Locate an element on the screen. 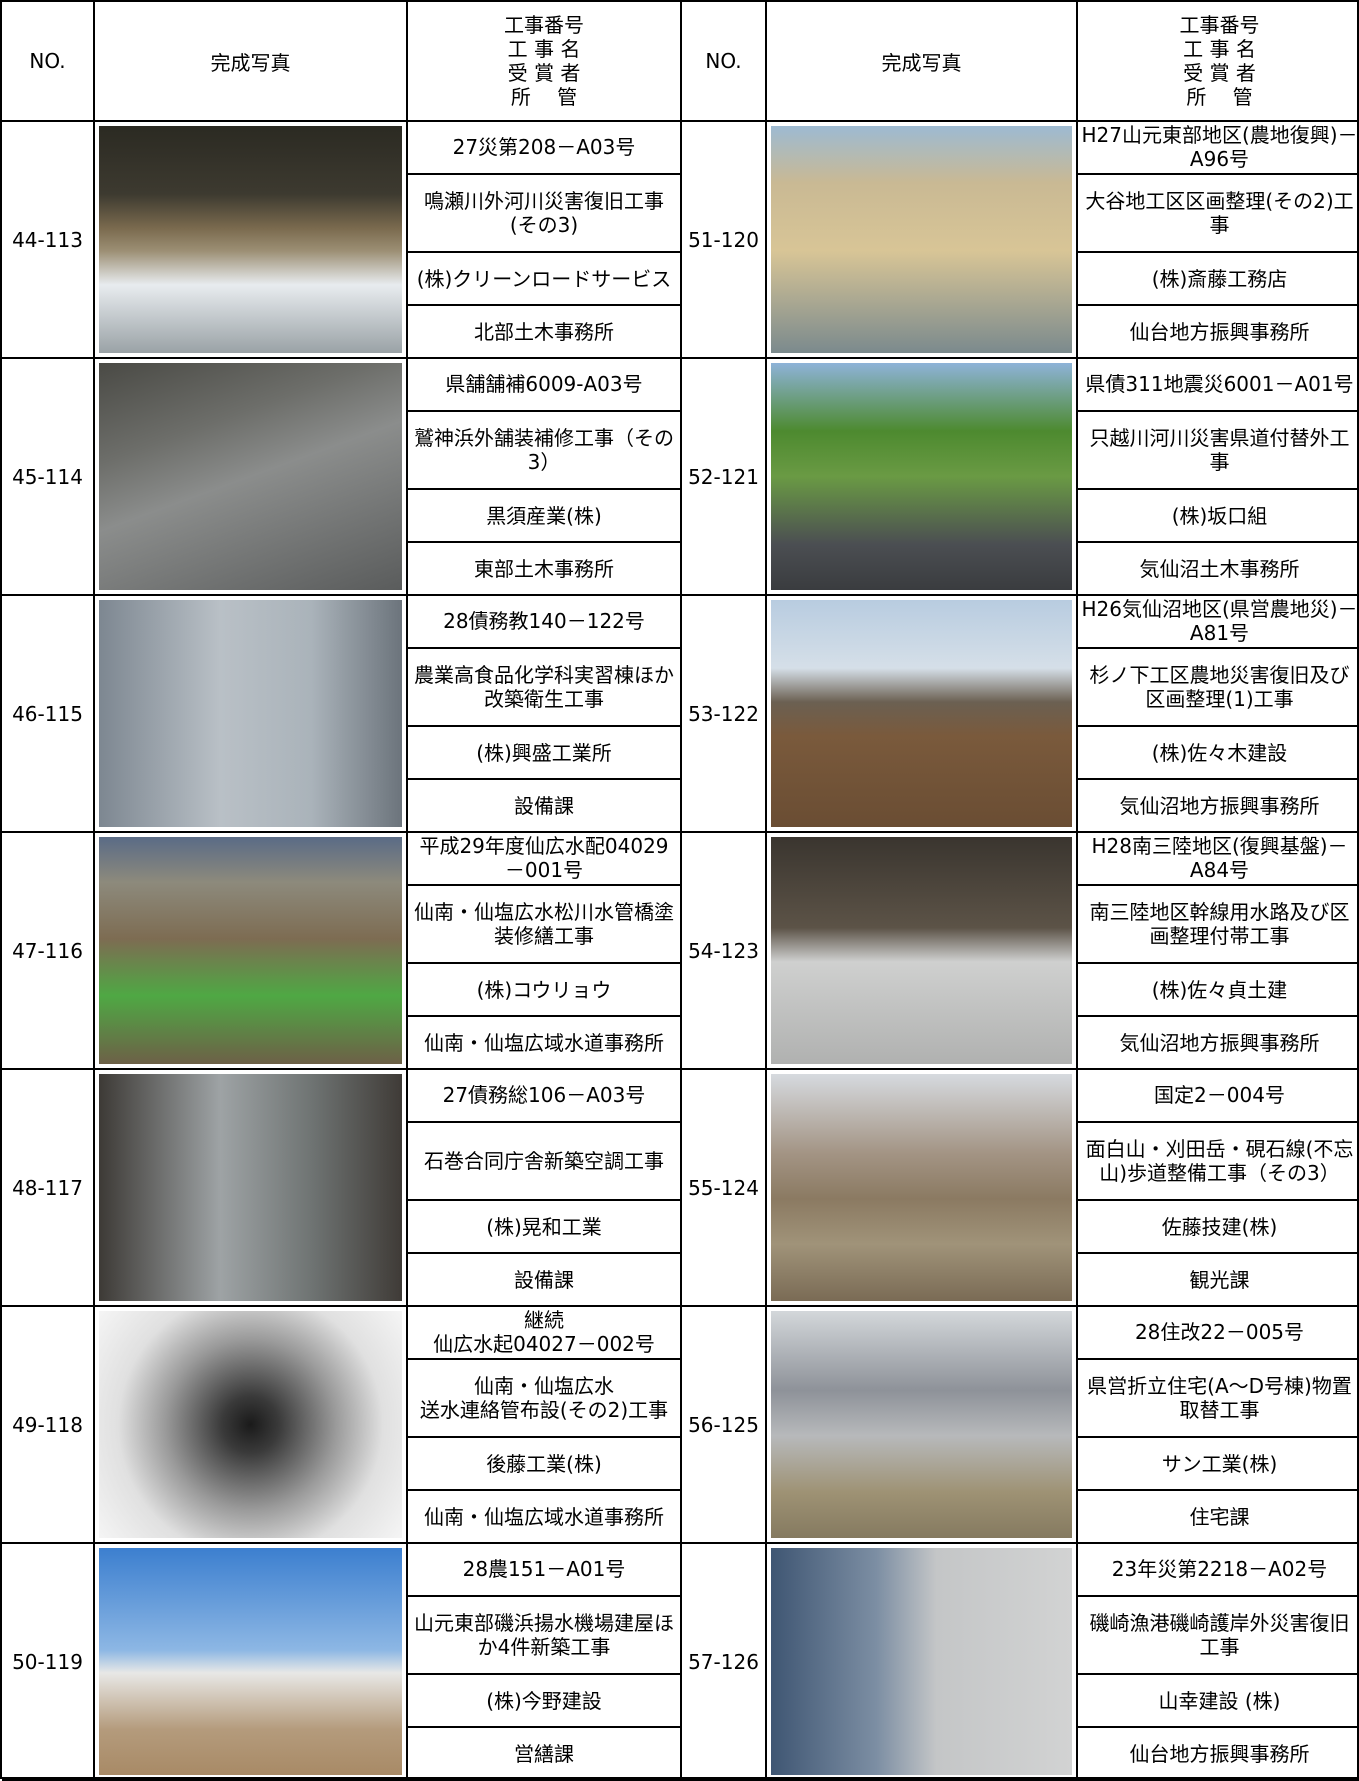 The width and height of the screenshot is (1359, 1781). work-name: 仙南・仙塩広水 送水連絡管布設(その2)工事 is located at coordinates (544, 1399).